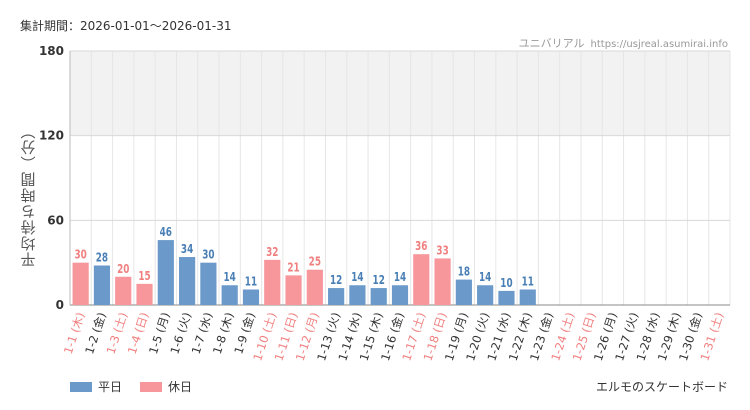  What do you see at coordinates (661, 387) in the screenshot?
I see `attraction-name: エルモのスケートボード` at bounding box center [661, 387].